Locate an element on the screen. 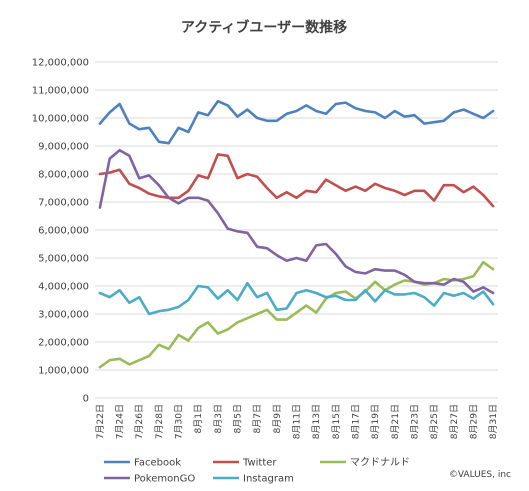  x-tick-label: 8月19日 is located at coordinates (375, 421).